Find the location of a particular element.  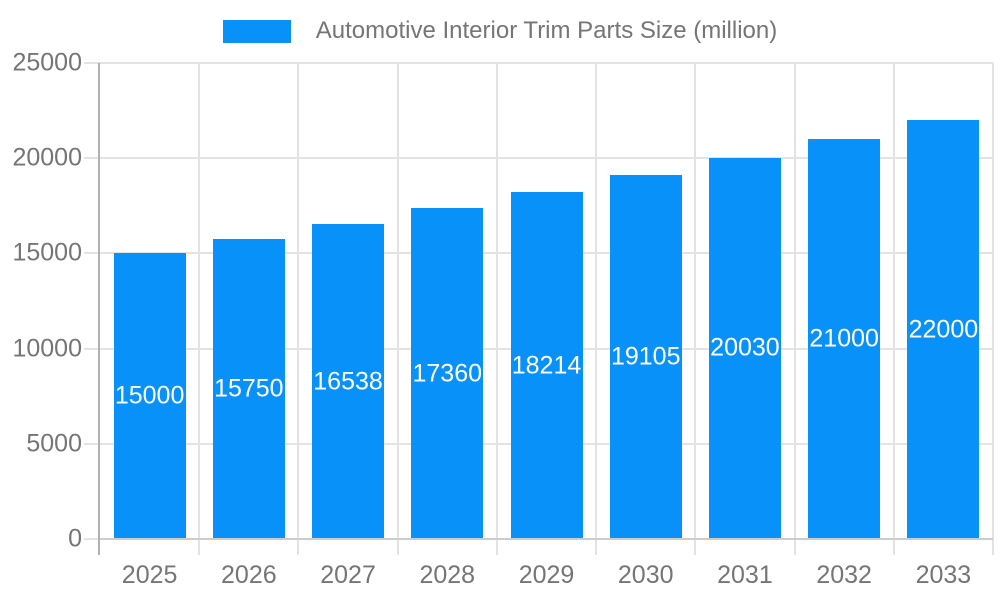

y-axis-tick-label: 10000 is located at coordinates (47, 348).